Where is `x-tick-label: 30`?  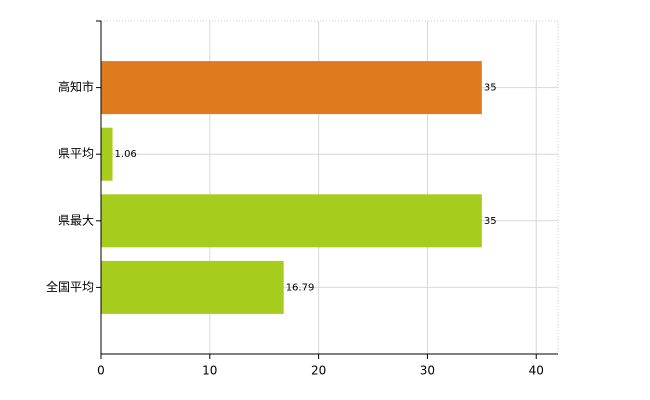 x-tick-label: 30 is located at coordinates (427, 371).